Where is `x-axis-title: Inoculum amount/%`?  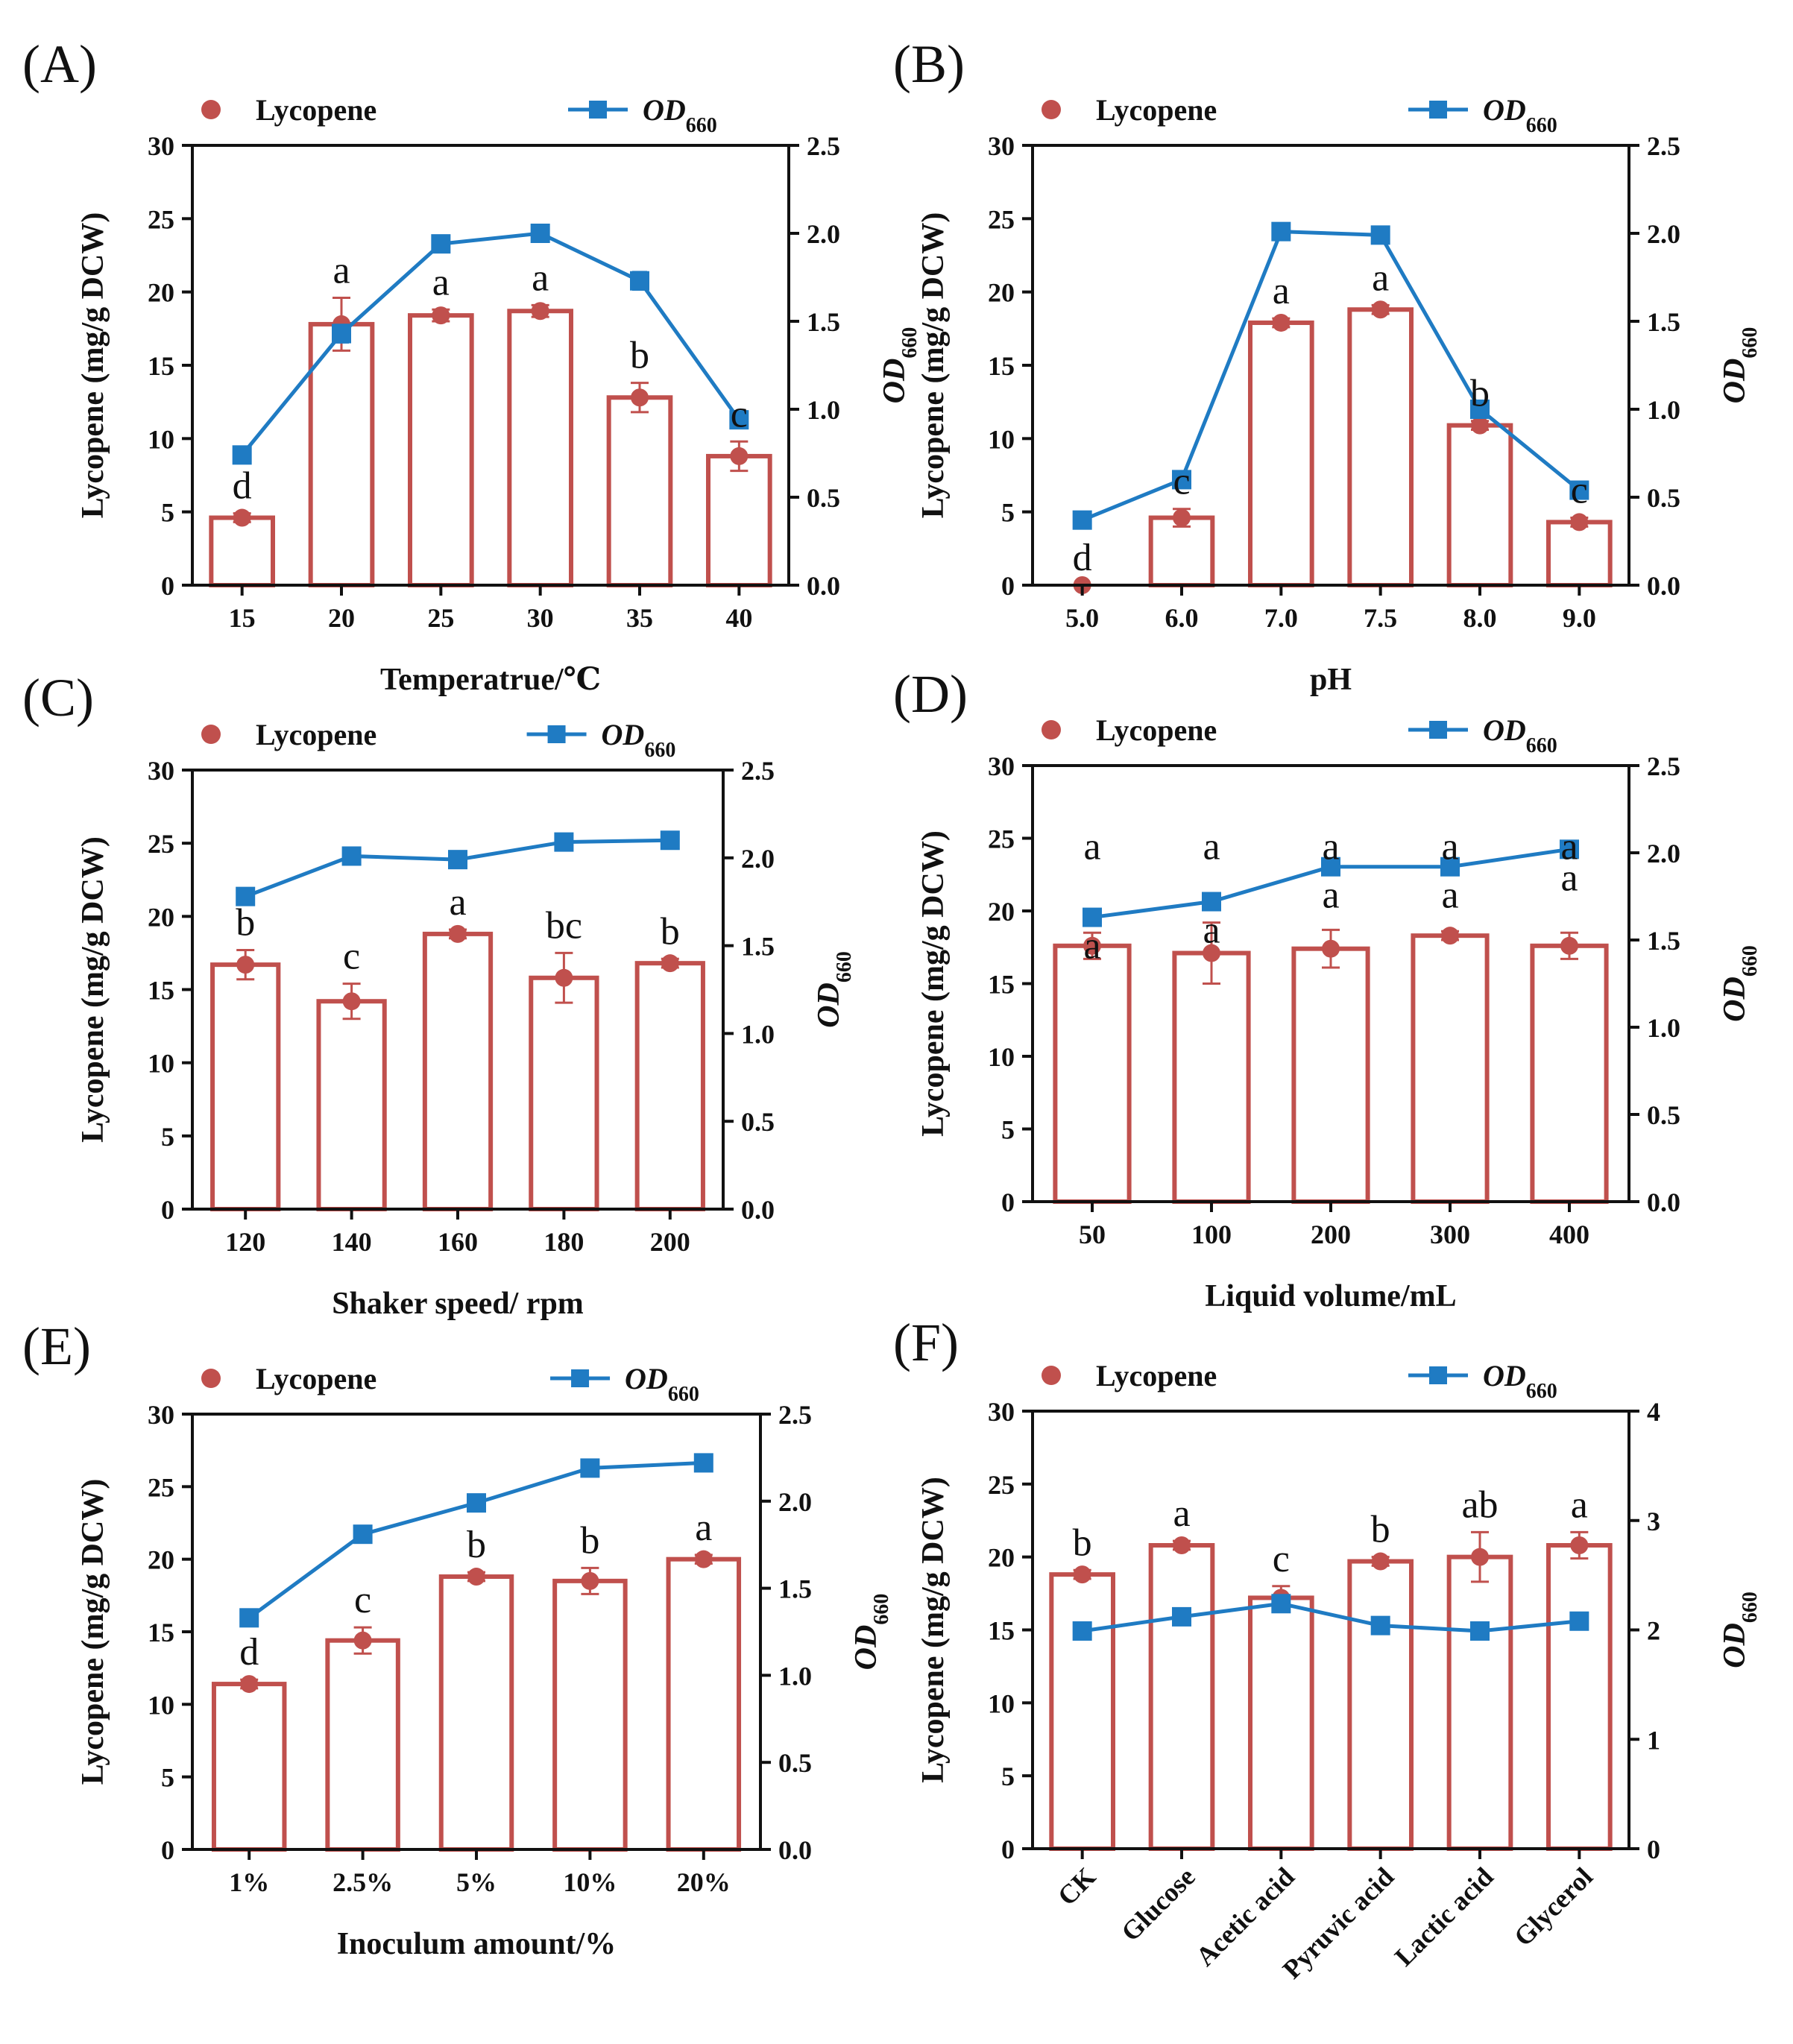 x-axis-title: Inoculum amount/% is located at coordinates (477, 1944).